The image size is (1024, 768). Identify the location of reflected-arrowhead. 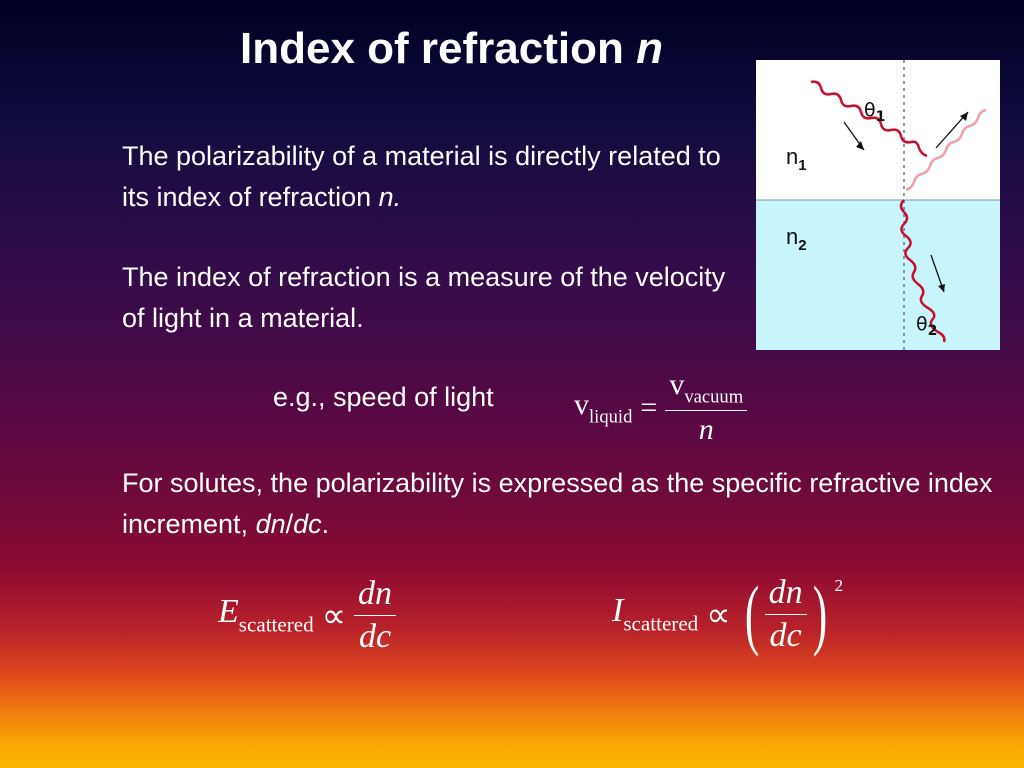
(964, 116).